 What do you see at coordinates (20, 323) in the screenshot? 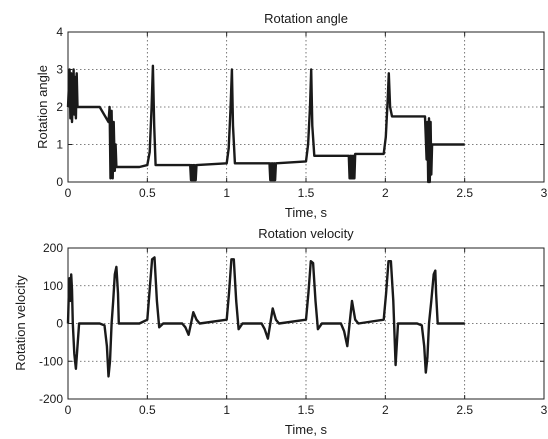
I see `y-axis-label: Rotation velocity` at bounding box center [20, 323].